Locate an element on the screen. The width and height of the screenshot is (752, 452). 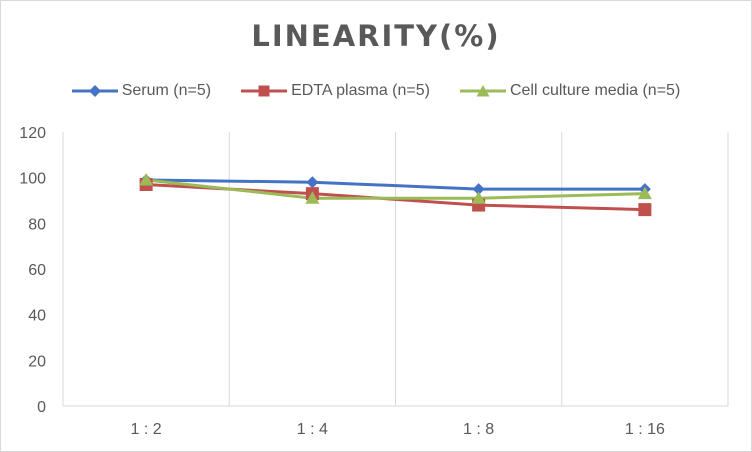
legend-label-serum: Serum (n=5) is located at coordinates (166, 90).